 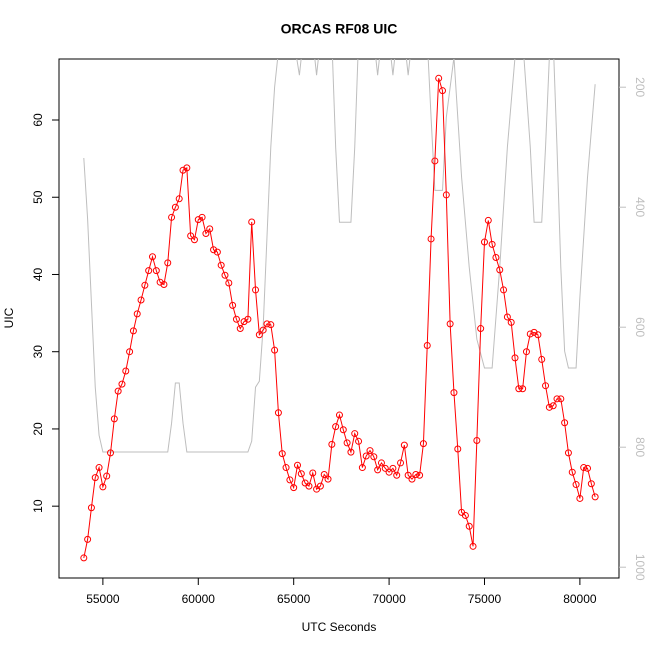 I want to click on x-tick-label: 60000, so click(x=199, y=599).